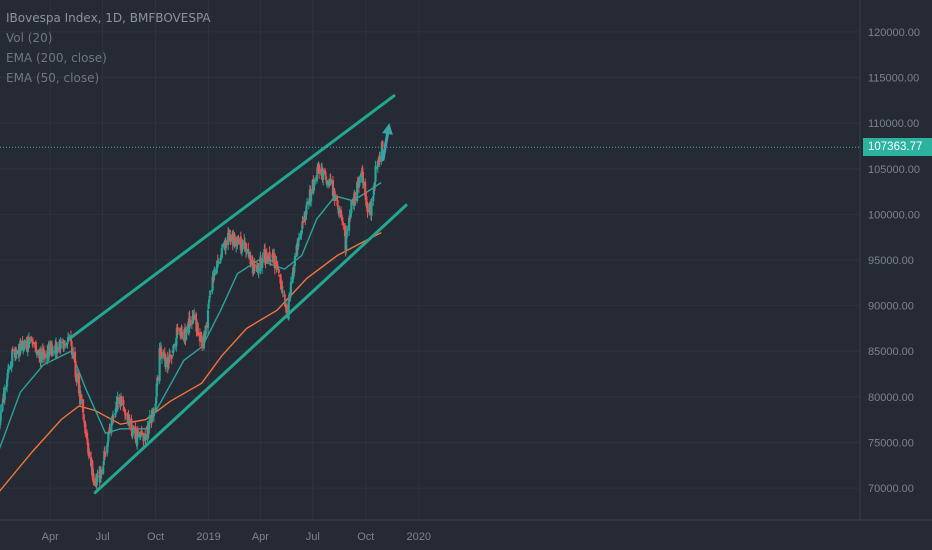  What do you see at coordinates (29, 38) in the screenshot?
I see `legend-volume: Vol (20)` at bounding box center [29, 38].